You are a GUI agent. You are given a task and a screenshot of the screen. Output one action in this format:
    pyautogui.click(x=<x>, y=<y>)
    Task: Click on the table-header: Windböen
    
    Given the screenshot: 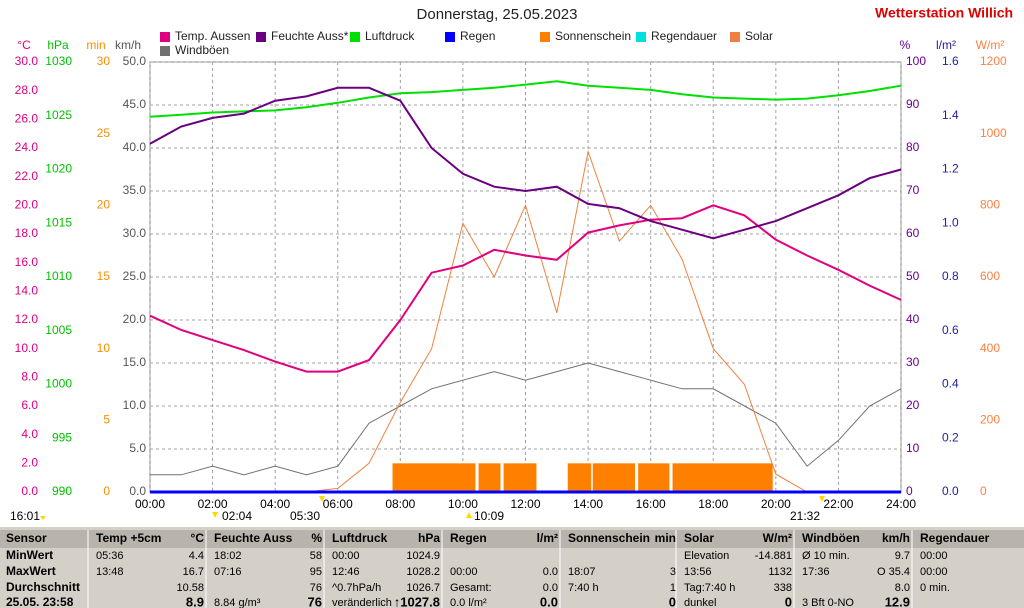 What is the action you would take?
    pyautogui.click(x=831, y=538)
    